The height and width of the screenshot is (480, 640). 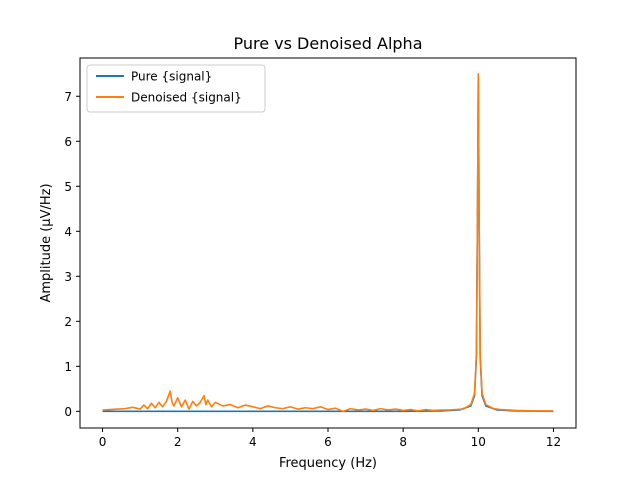 What do you see at coordinates (68, 367) in the screenshot?
I see `y-tick-label: 1` at bounding box center [68, 367].